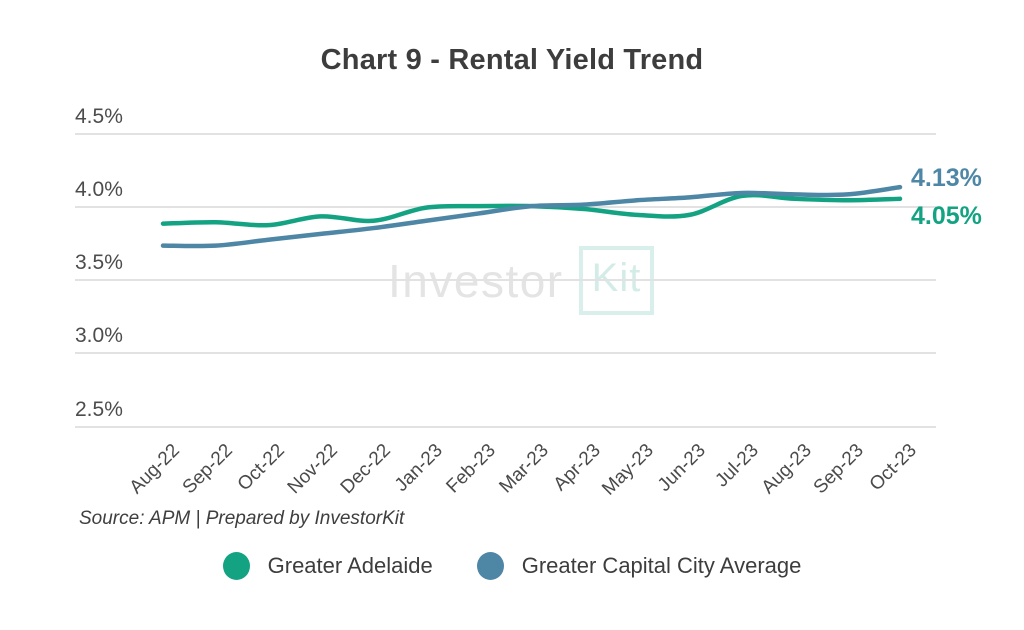  Describe the element at coordinates (946, 178) in the screenshot. I see `end-label-greater-capital-city-average: 4.13%` at that location.